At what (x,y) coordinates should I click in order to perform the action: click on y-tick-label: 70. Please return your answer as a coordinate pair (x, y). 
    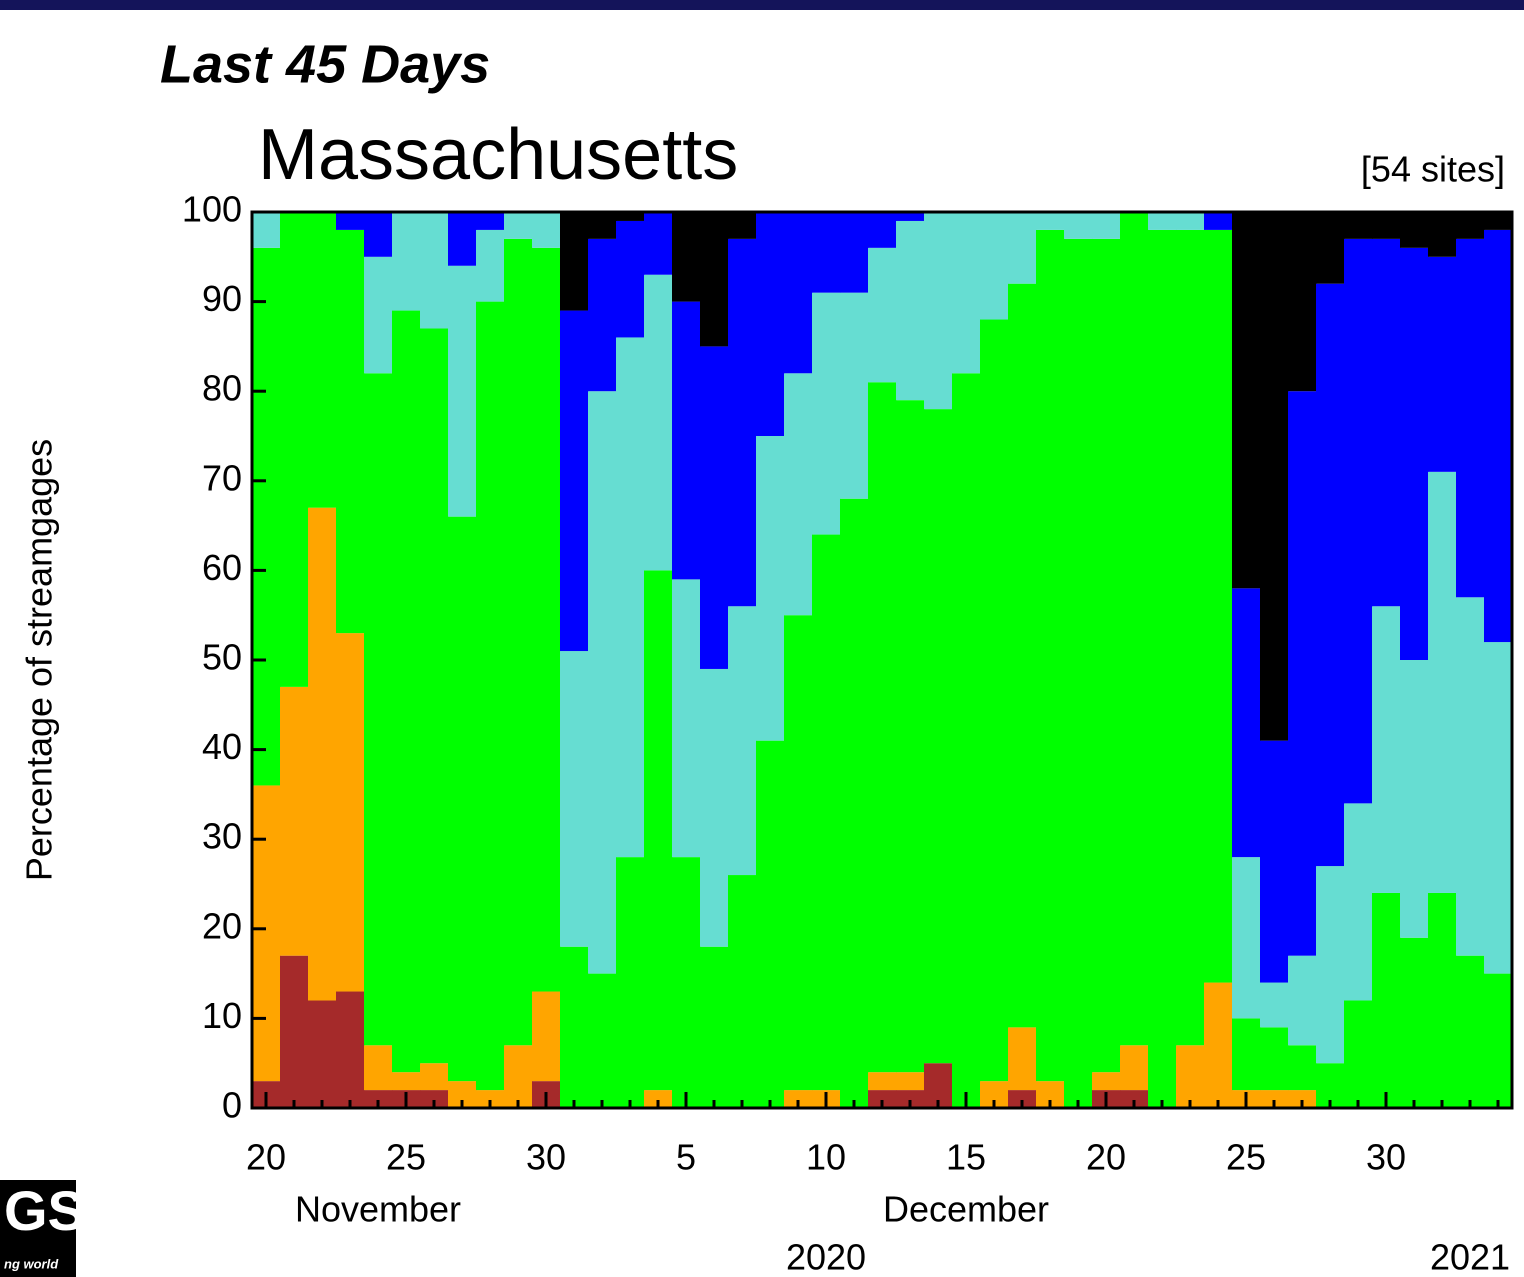
    Looking at the image, I should click on (222, 477).